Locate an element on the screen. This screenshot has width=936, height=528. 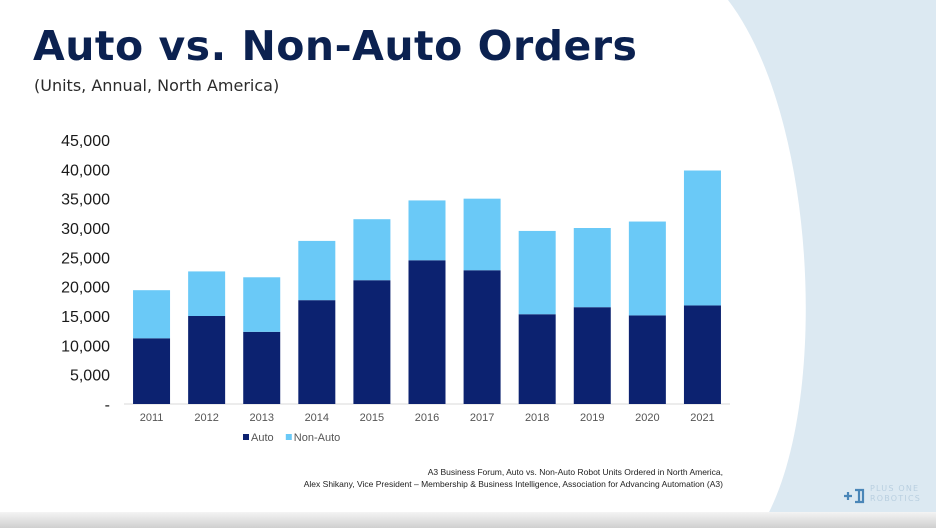
y-tick-label: 45,000 is located at coordinates (85, 141).